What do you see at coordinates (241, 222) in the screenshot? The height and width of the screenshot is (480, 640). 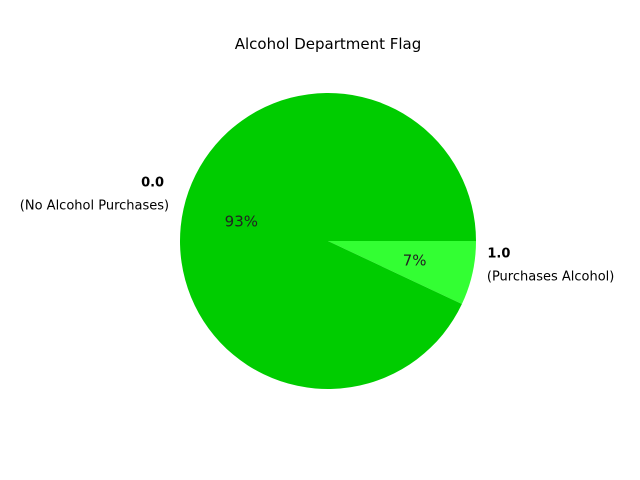 I see `slice-percent-label: 93%` at bounding box center [241, 222].